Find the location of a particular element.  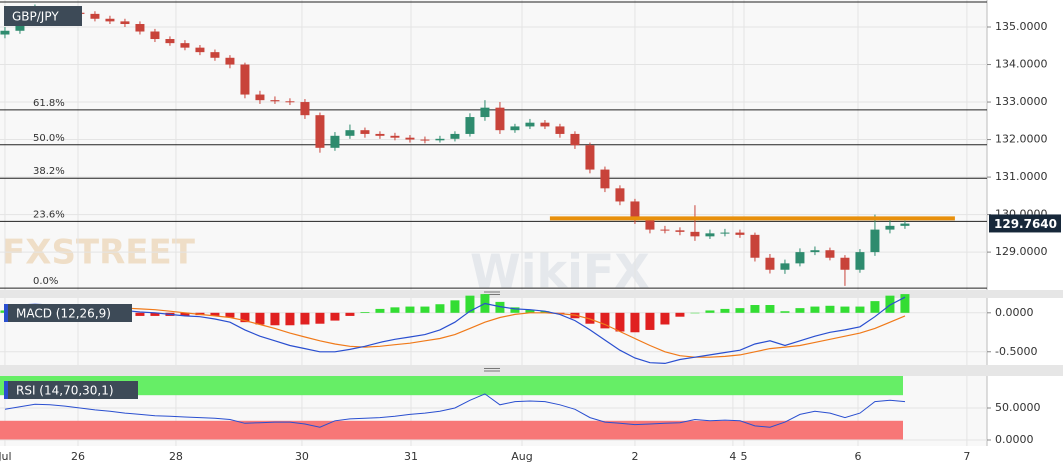

x-tick-label: 6 is located at coordinates (858, 456).